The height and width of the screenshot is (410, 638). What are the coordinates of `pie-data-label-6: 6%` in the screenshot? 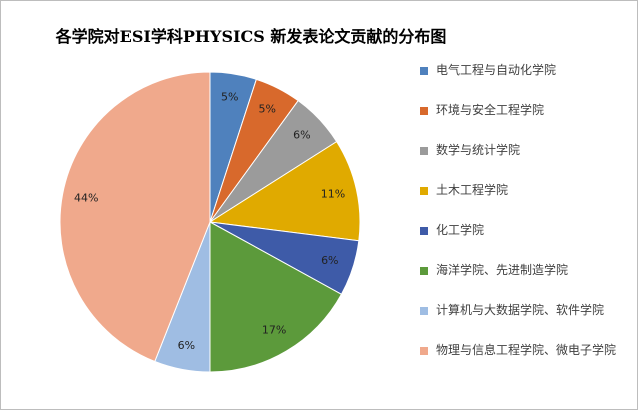 It's located at (186, 345).